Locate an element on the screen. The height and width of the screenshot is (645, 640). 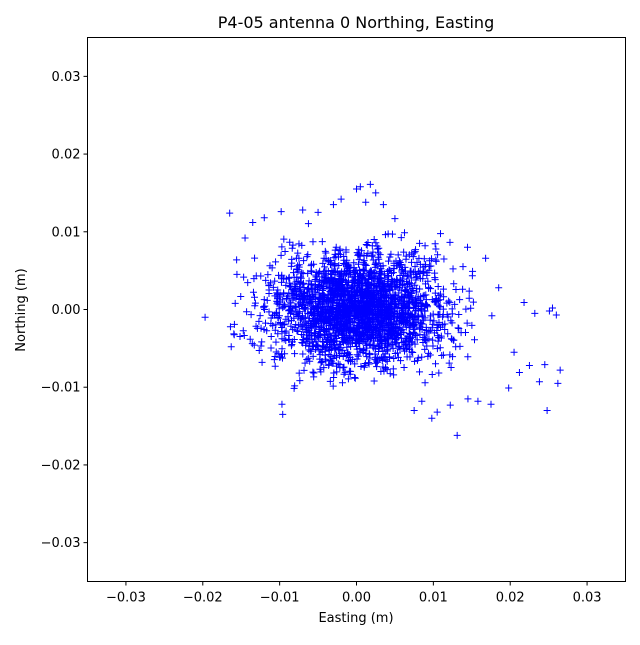
x-tick-label: −0.02 is located at coordinates (203, 598).